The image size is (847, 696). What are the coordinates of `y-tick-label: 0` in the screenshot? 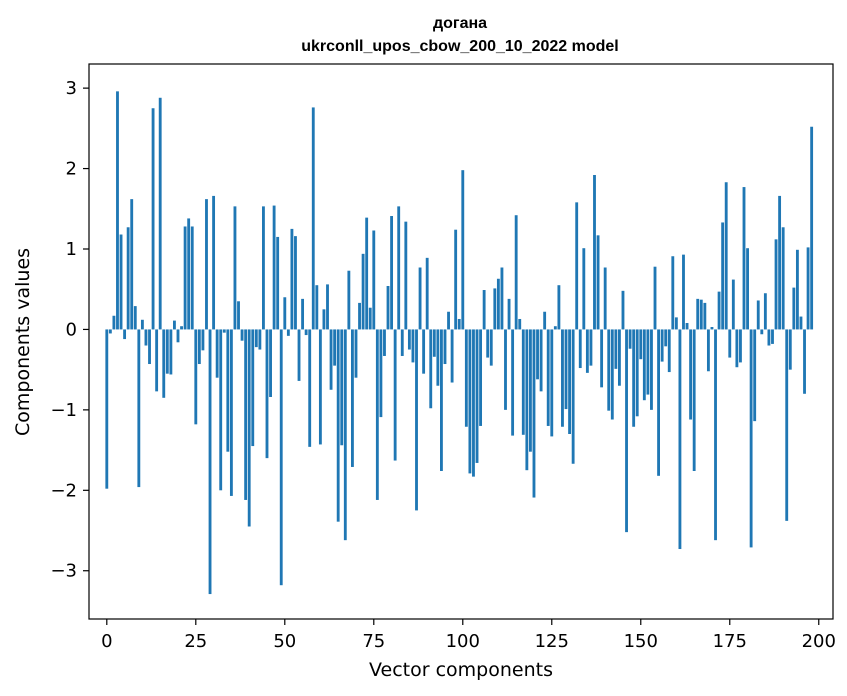 It's located at (71, 329).